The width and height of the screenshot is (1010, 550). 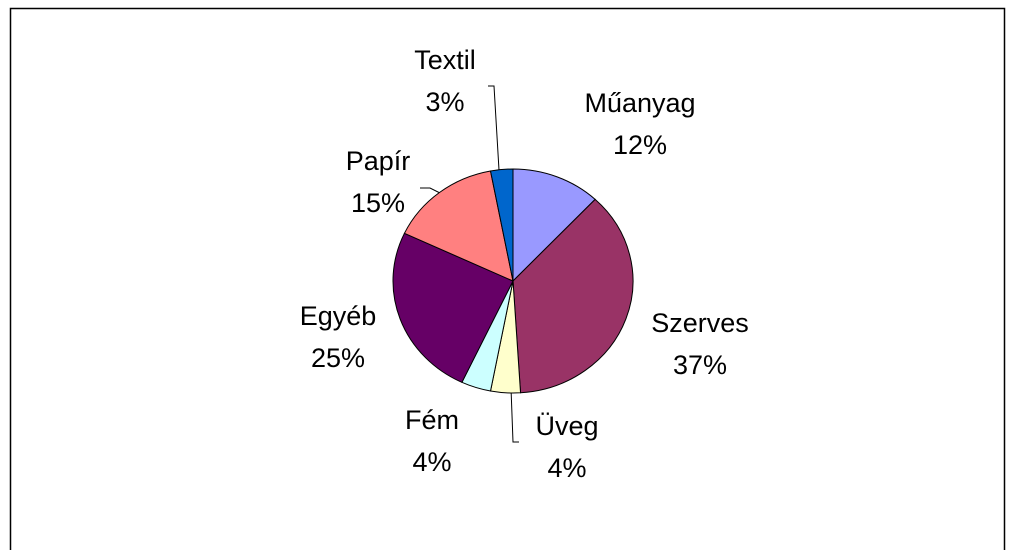 I want to click on slice-category-label: Műanyag, so click(x=639, y=103).